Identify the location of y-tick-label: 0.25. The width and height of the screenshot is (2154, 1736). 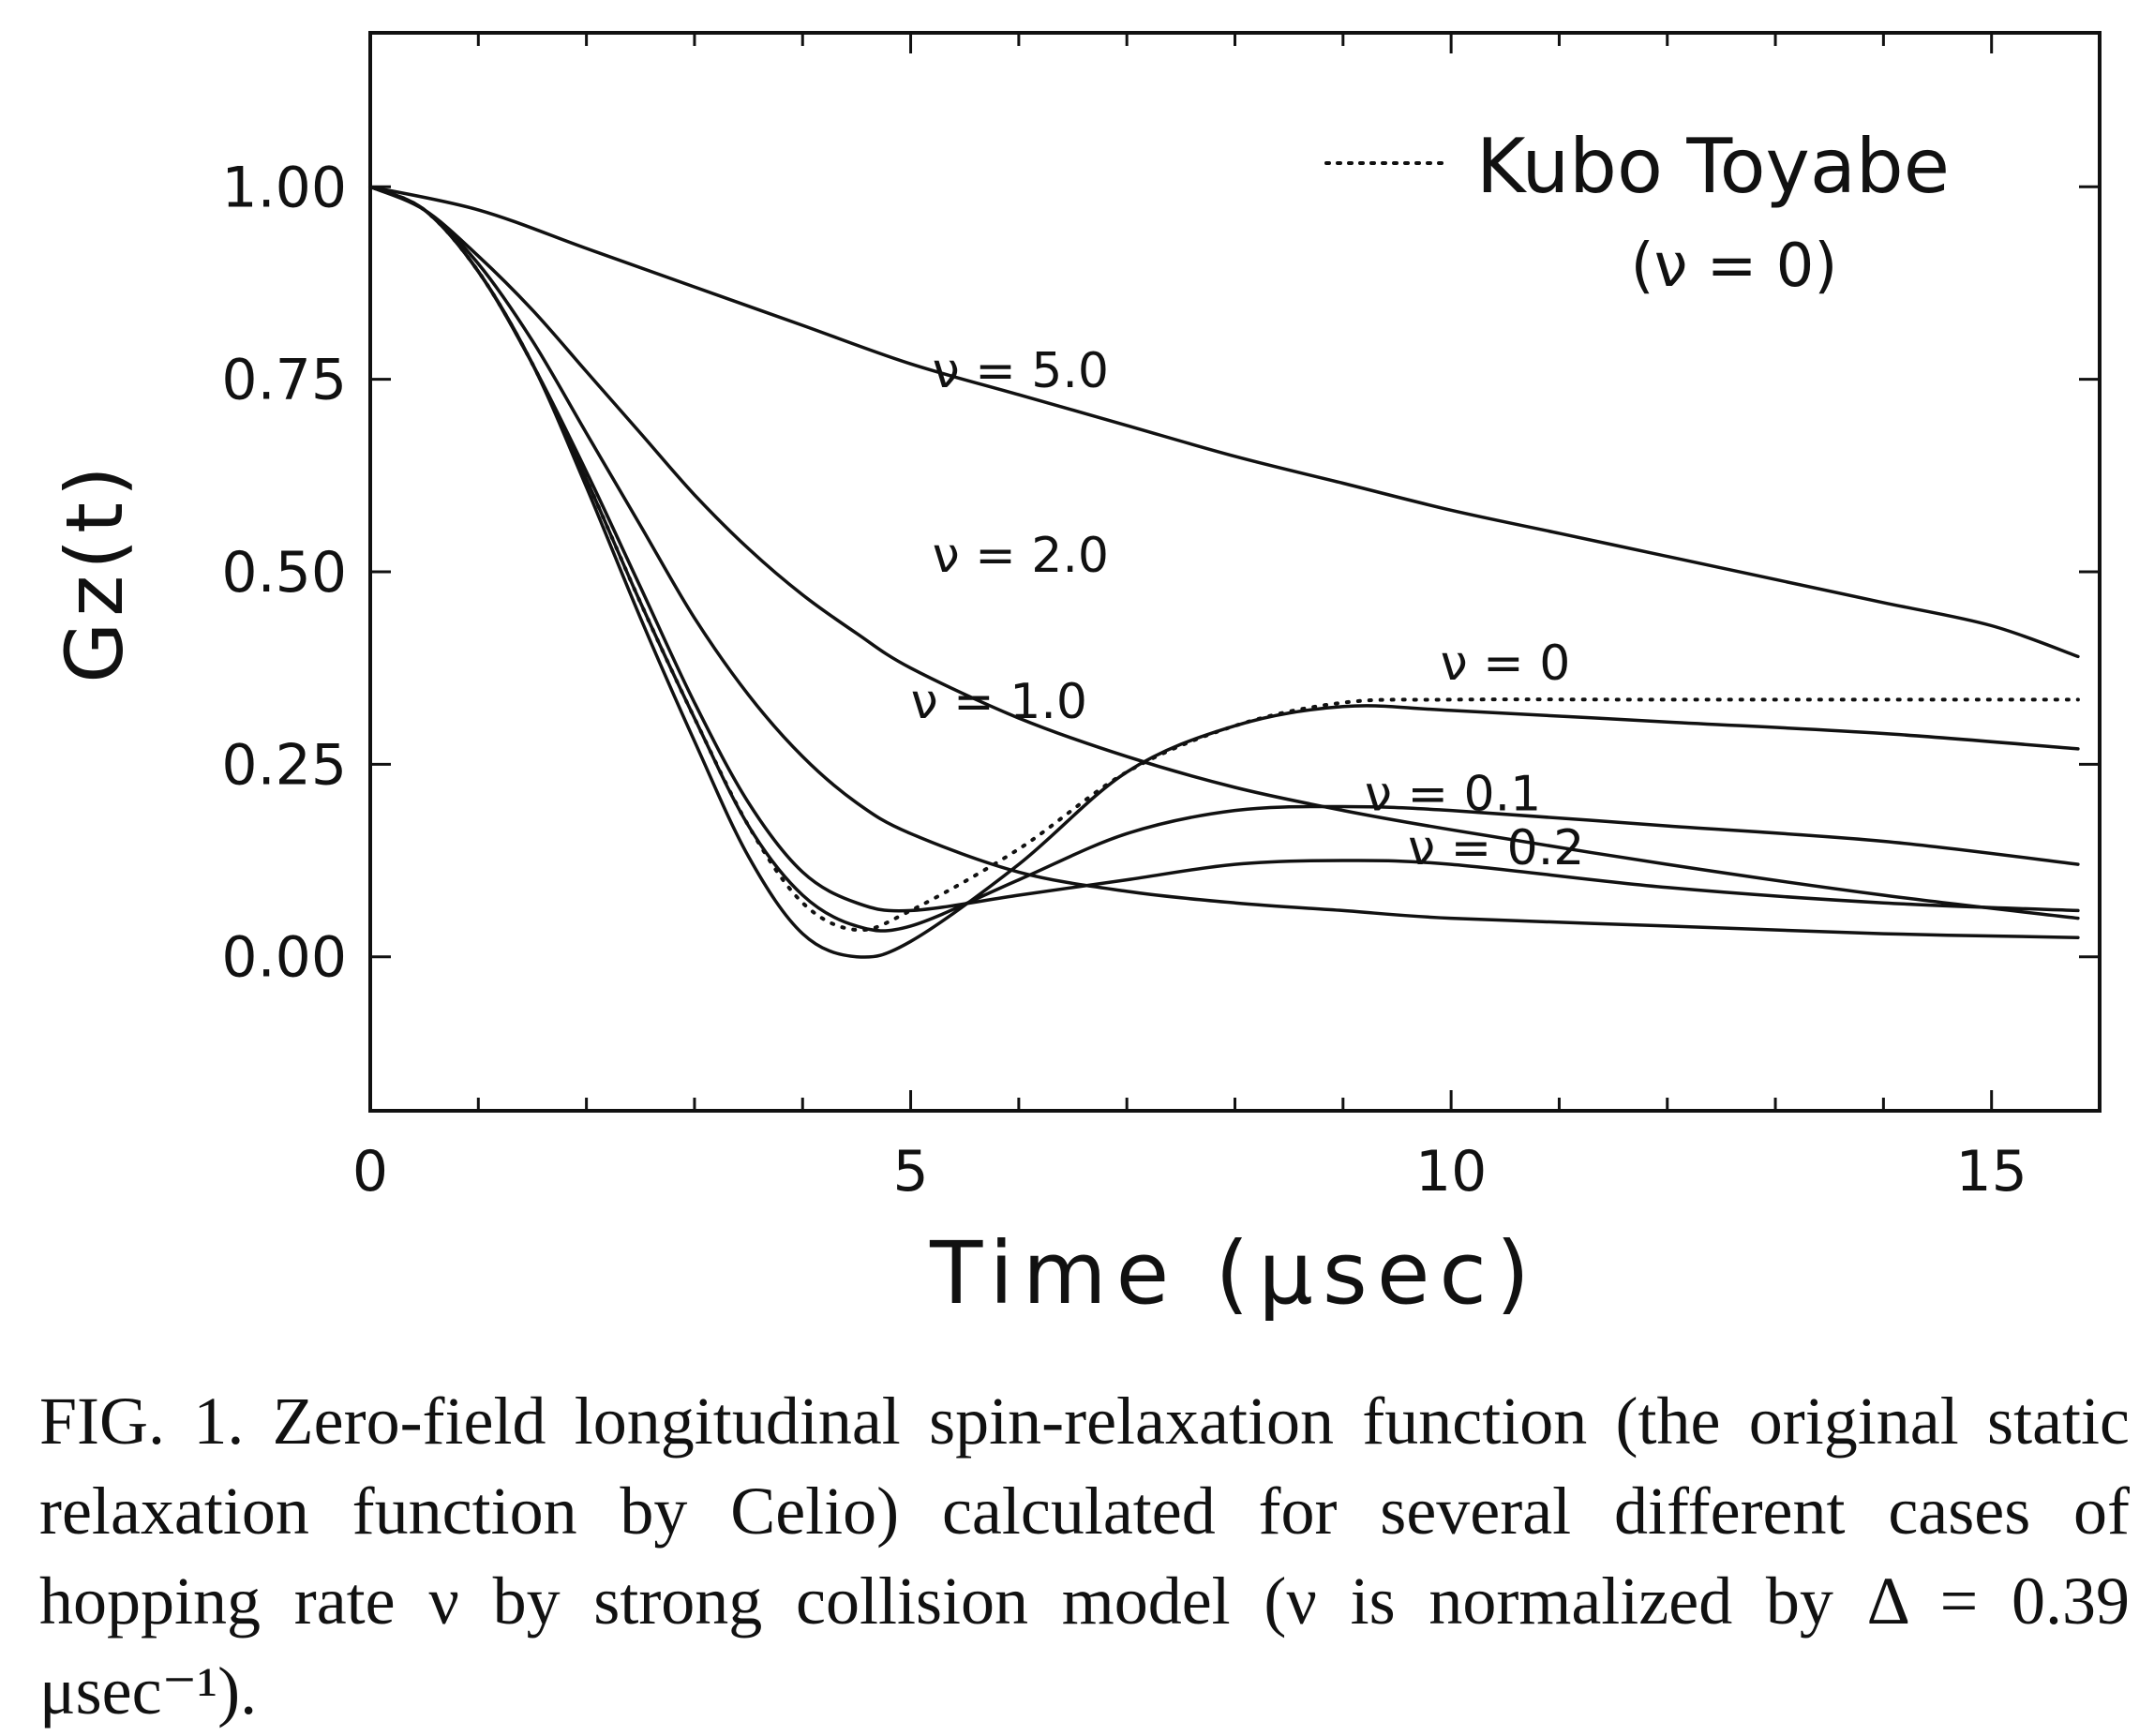
(284, 765).